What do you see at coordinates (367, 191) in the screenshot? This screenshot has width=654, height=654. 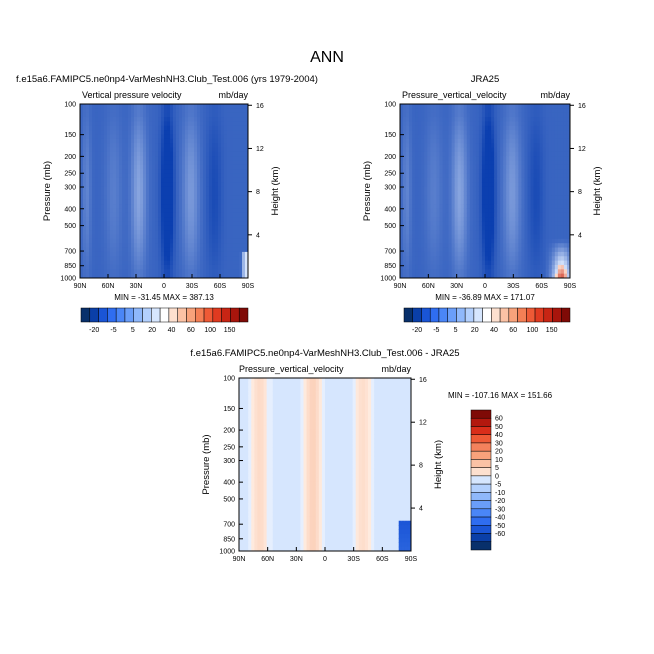 I see `panel-2-ylabel: Pressure (mb)` at bounding box center [367, 191].